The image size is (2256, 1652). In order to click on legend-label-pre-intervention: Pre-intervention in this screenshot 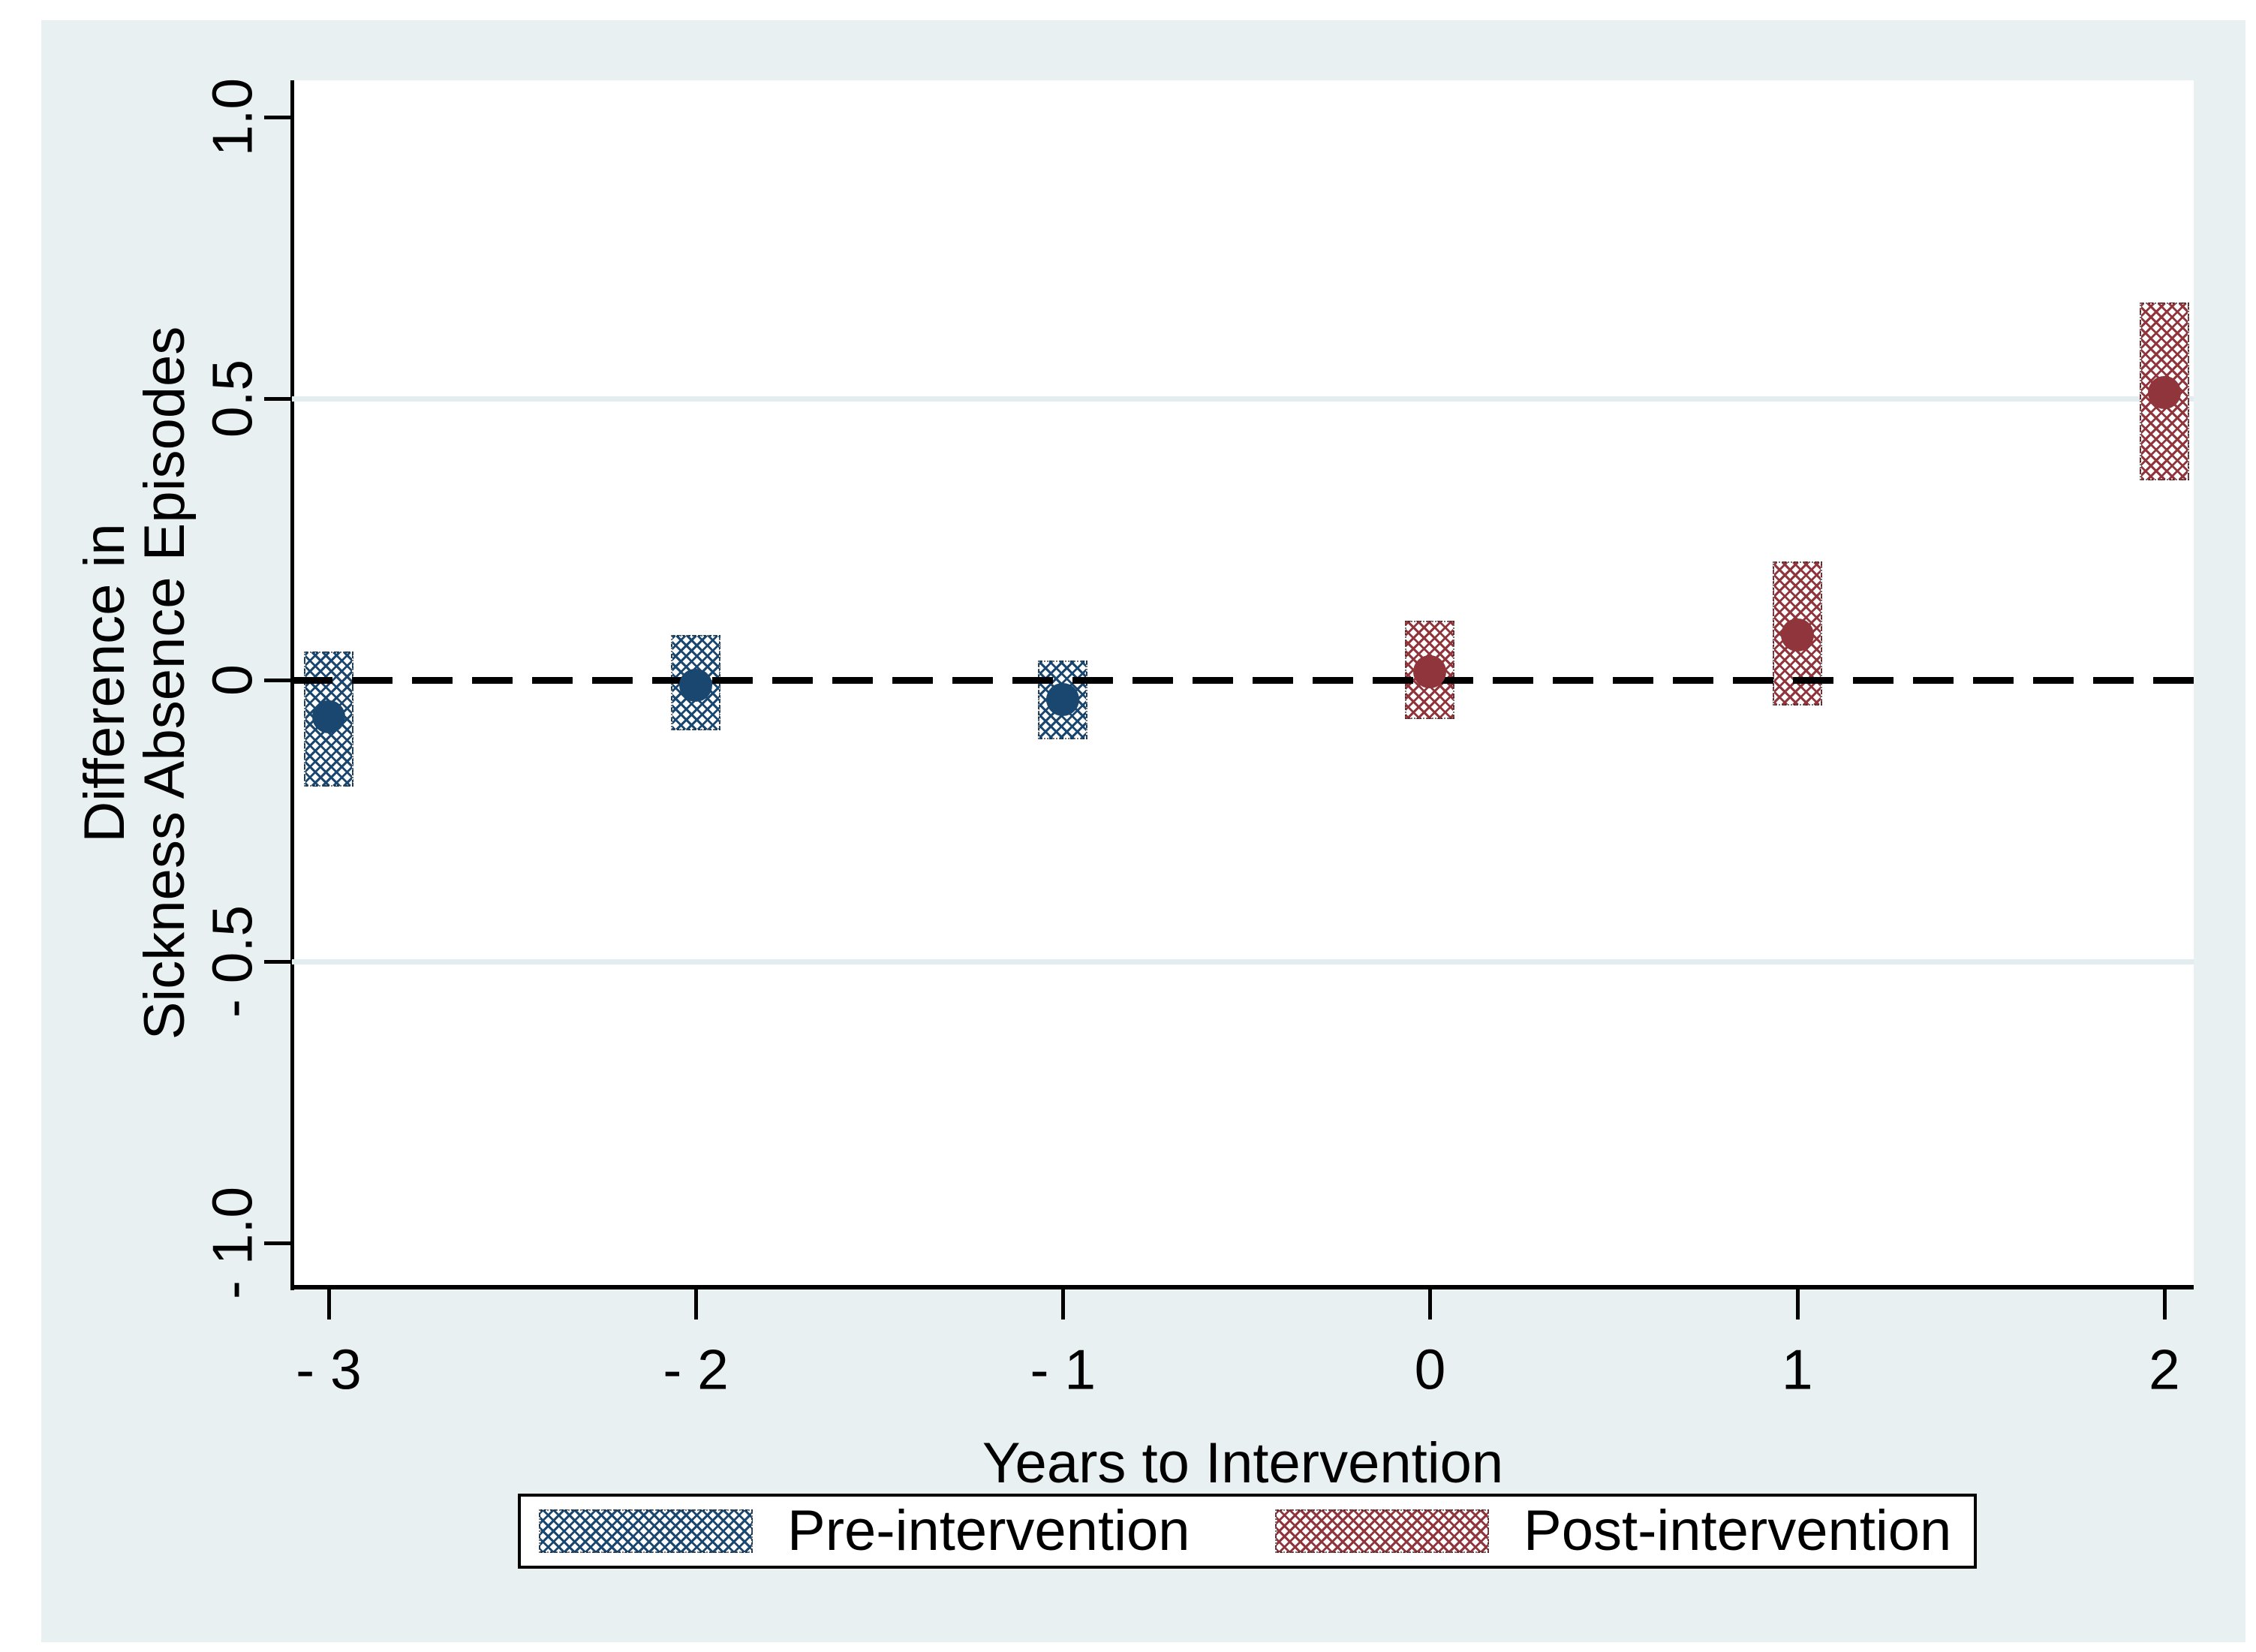, I will do `click(988, 1531)`.